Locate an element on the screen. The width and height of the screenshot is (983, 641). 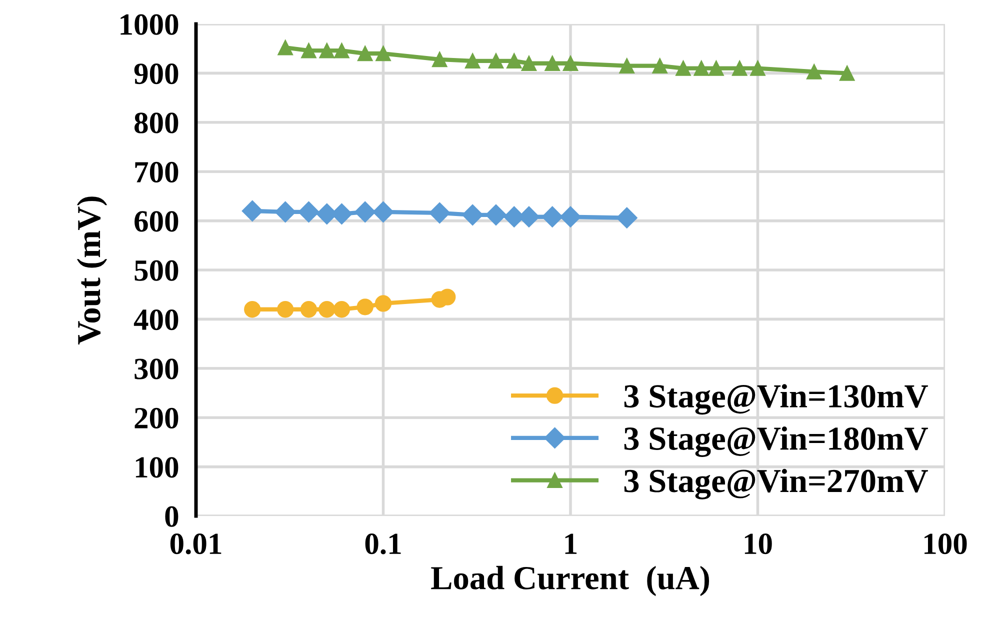
y-tick-label: 1000 is located at coordinates (149, 24).